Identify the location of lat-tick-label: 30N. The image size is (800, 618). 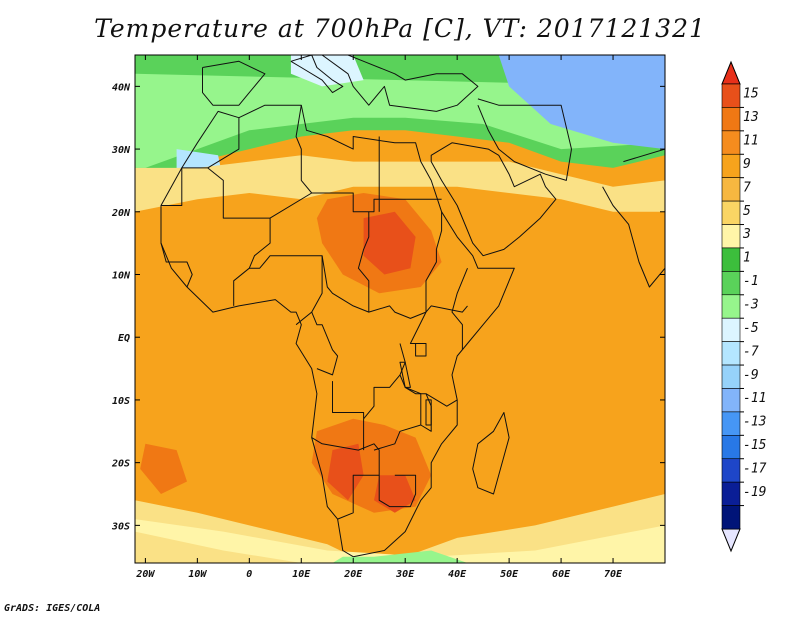
(121, 150).